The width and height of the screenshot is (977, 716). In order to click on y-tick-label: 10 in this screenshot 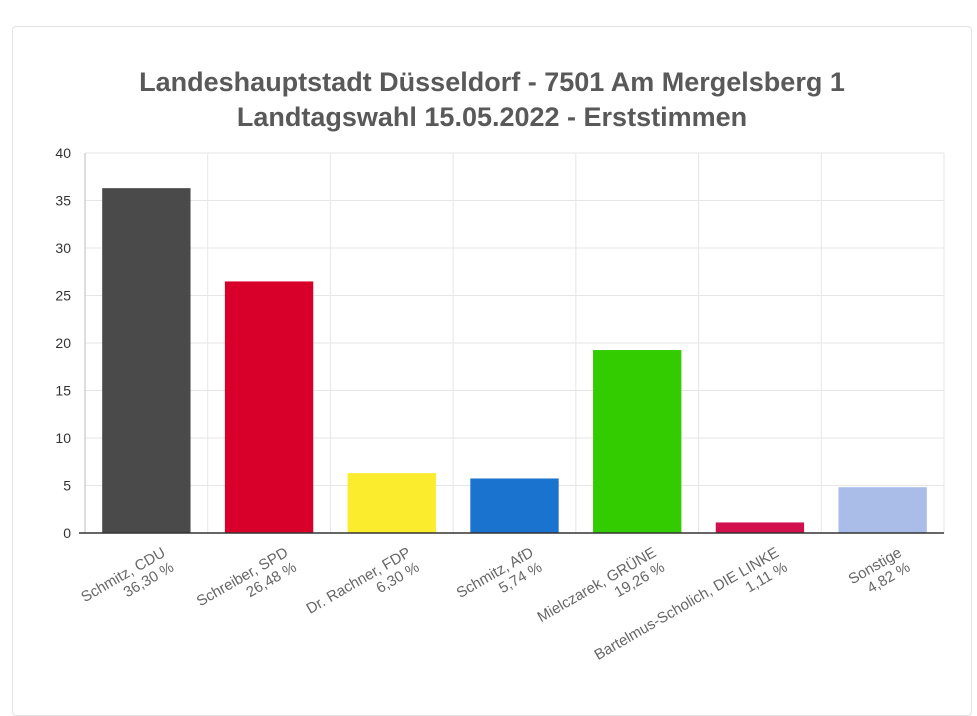, I will do `click(63, 438)`.